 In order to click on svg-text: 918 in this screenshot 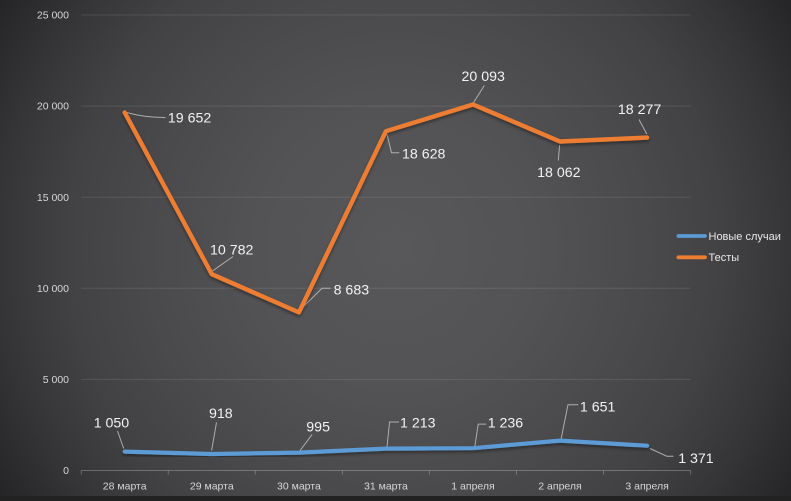, I will do `click(221, 414)`.